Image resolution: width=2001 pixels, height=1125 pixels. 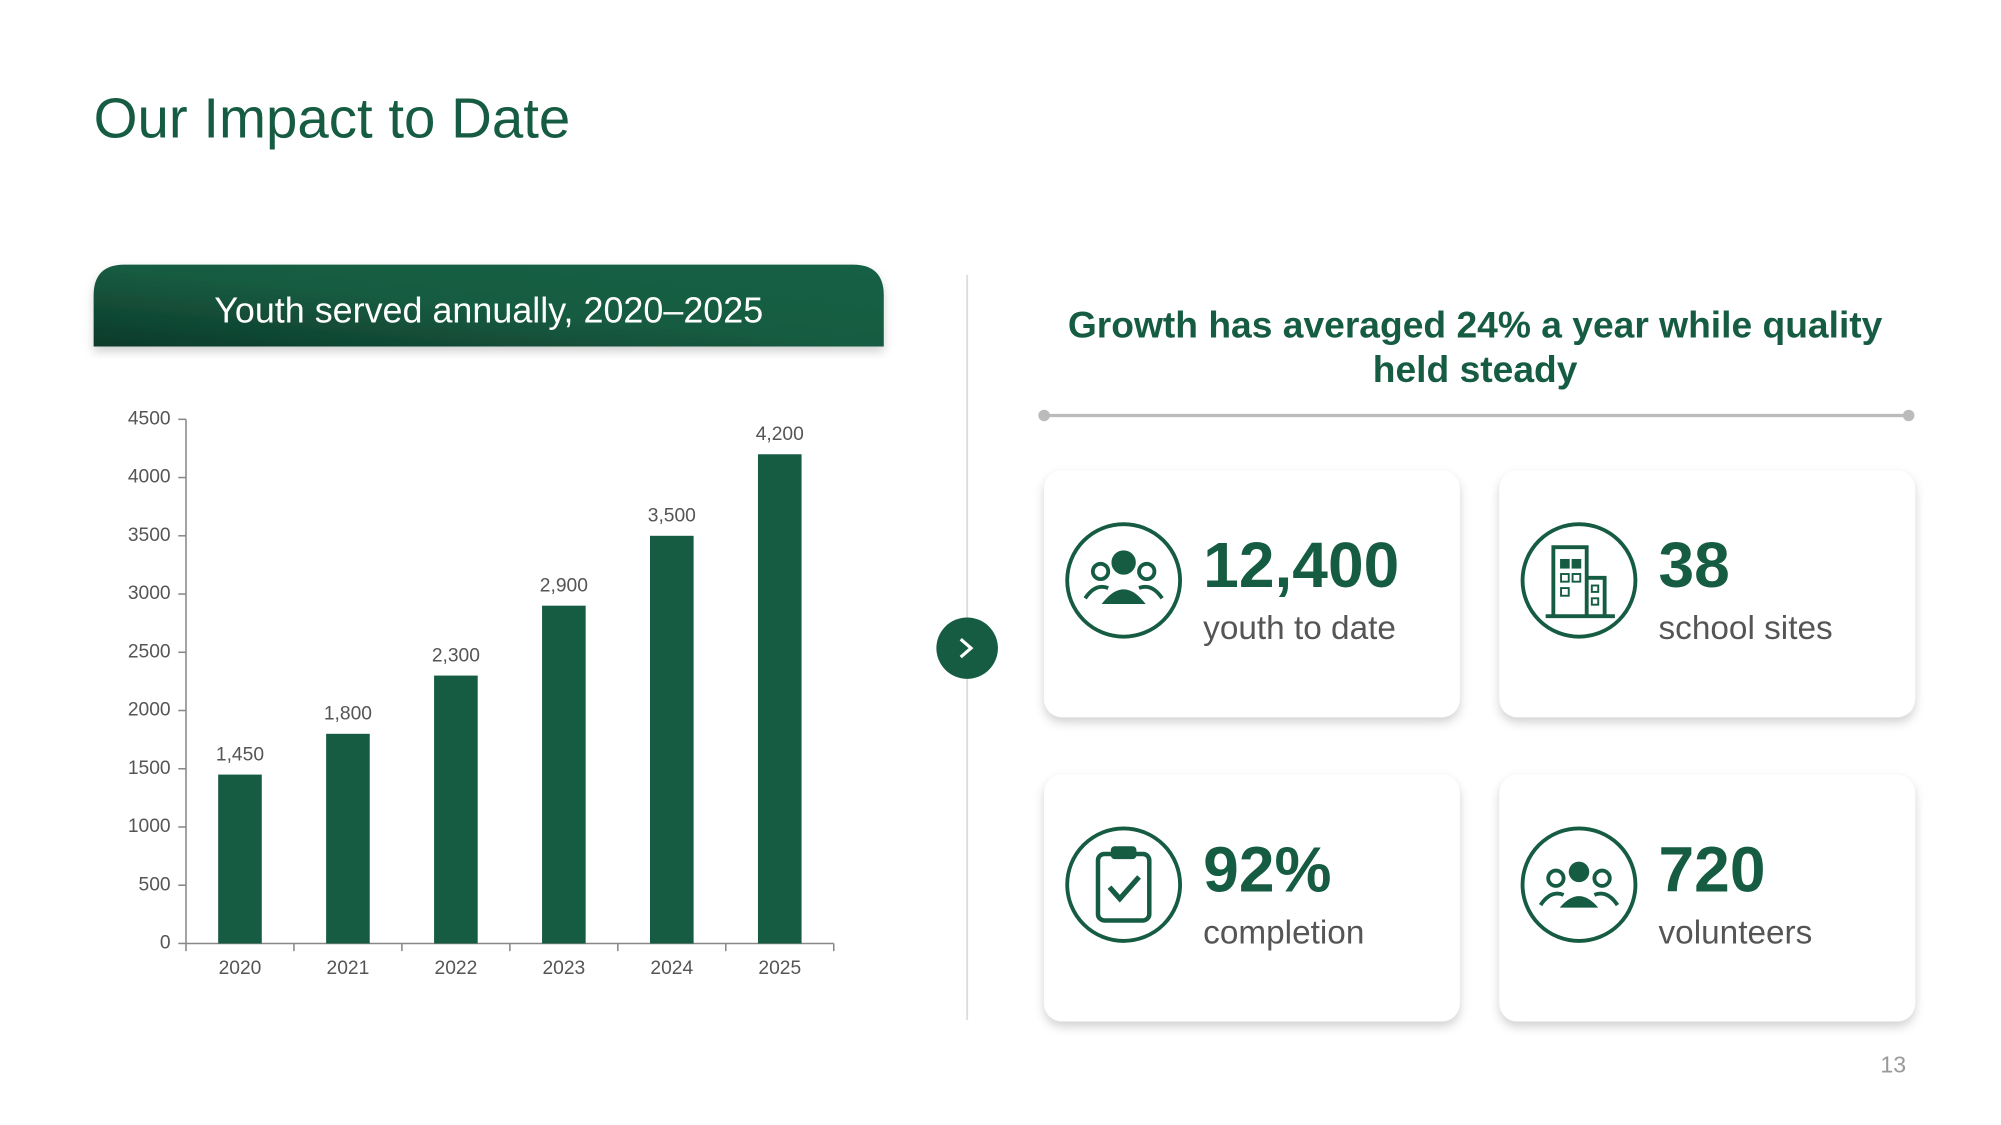 I want to click on stat-value: 720, so click(x=1712, y=869).